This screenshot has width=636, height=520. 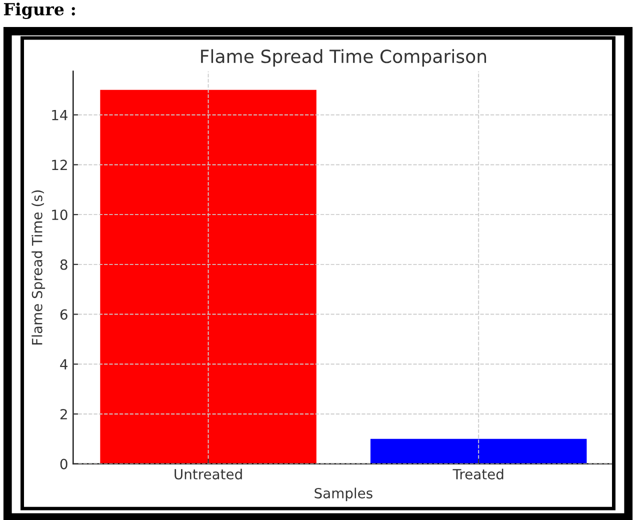 What do you see at coordinates (63, 414) in the screenshot?
I see `y-tick-label: 2` at bounding box center [63, 414].